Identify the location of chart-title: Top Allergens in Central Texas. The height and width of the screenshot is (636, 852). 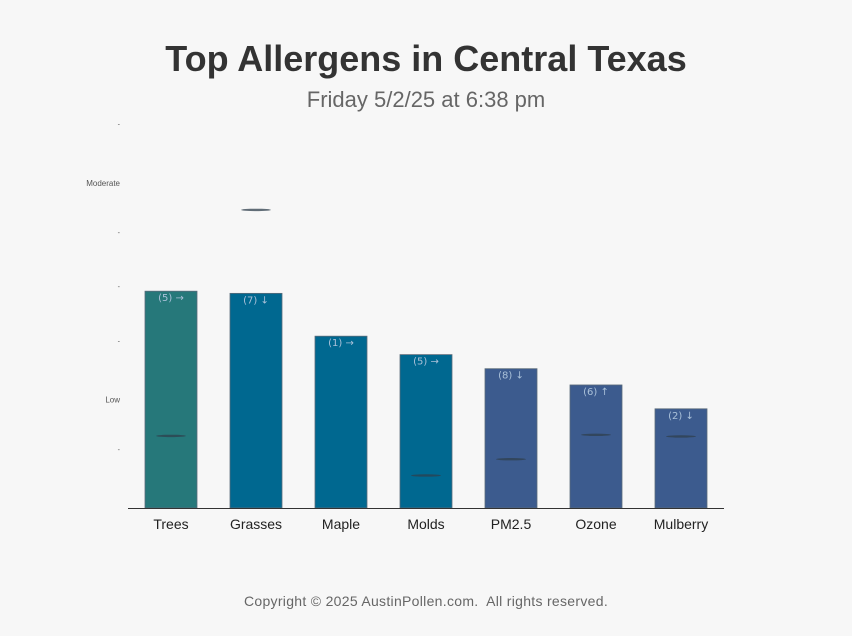
(426, 58).